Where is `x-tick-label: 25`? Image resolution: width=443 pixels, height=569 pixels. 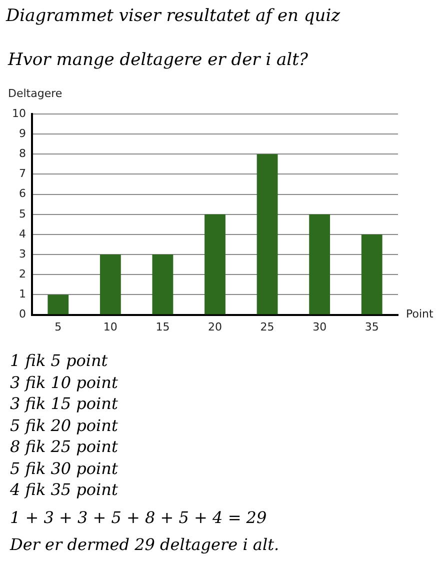 x-tick-label: 25 is located at coordinates (267, 327).